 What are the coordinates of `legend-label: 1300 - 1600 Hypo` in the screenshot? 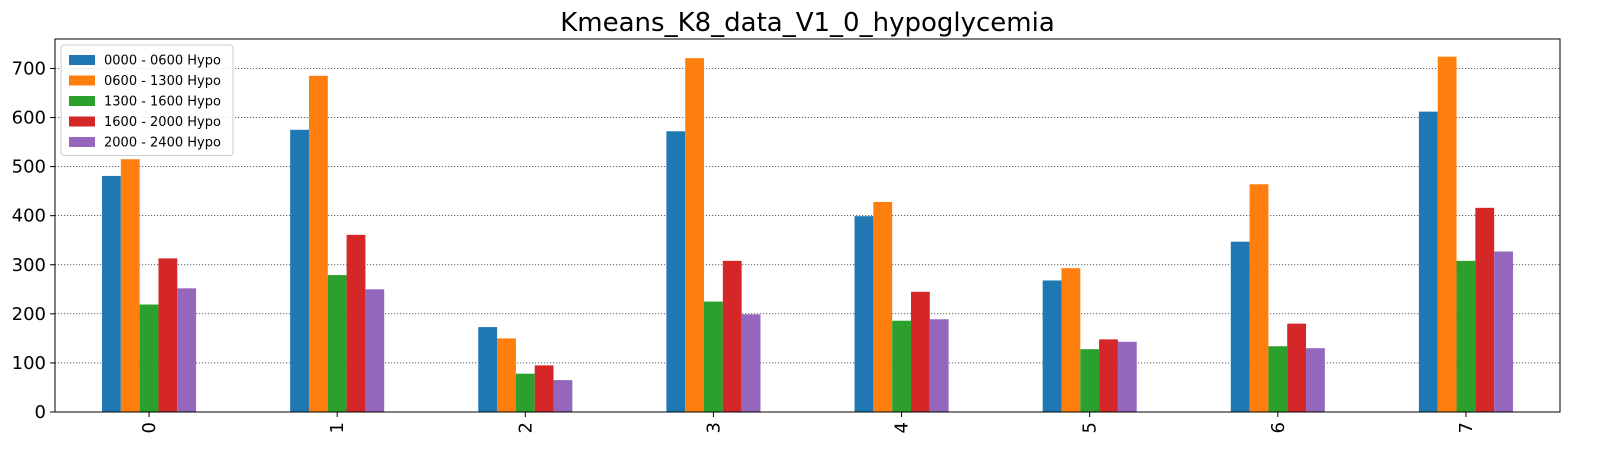 It's located at (162, 102).